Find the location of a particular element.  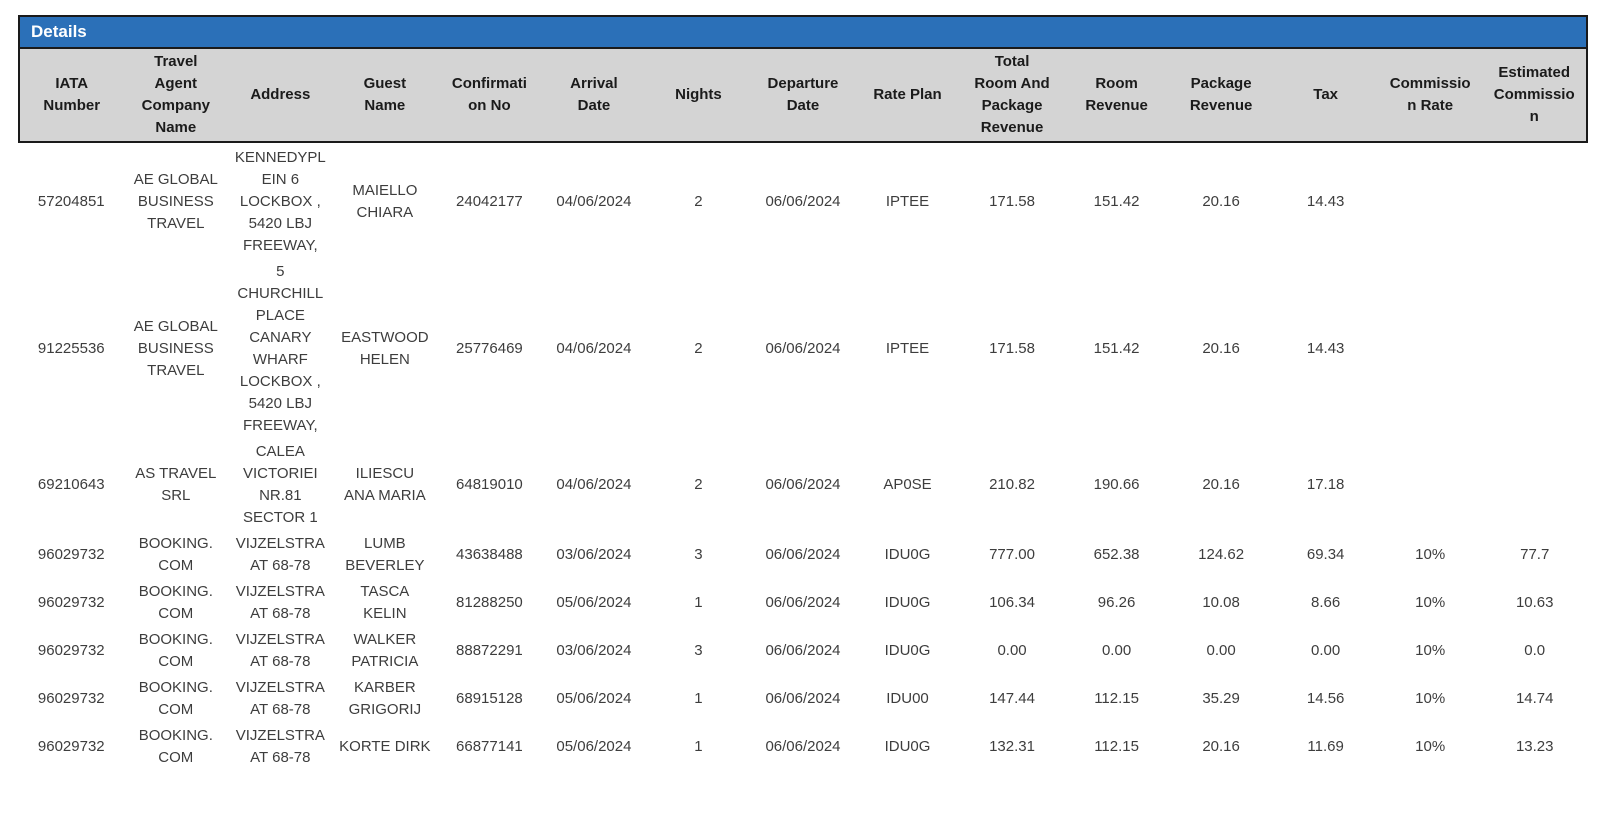

cell-room_revenue: 151.42 is located at coordinates (1116, 201).